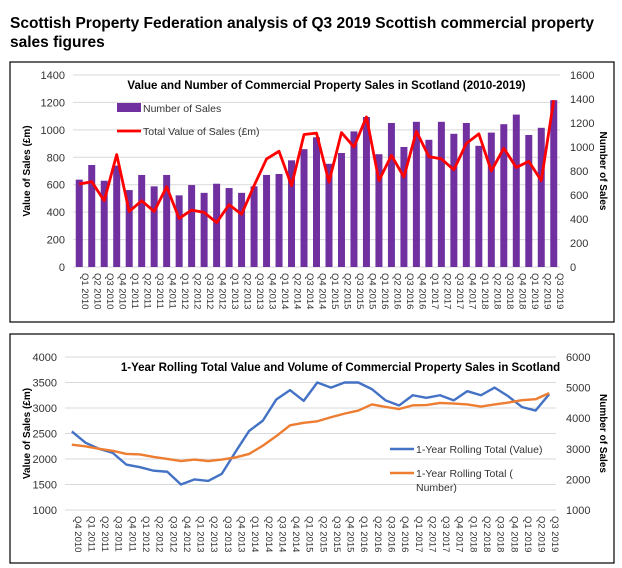  I want to click on y2-tick-label: 1000, so click(582, 148).